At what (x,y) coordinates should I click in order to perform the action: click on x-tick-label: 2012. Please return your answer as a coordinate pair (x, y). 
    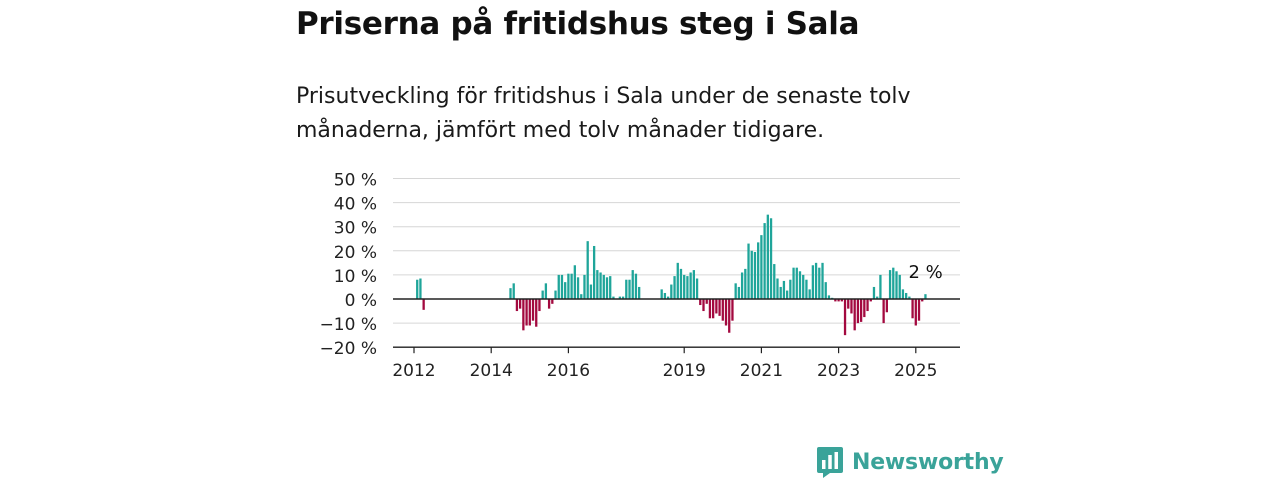
    Looking at the image, I should click on (413, 371).